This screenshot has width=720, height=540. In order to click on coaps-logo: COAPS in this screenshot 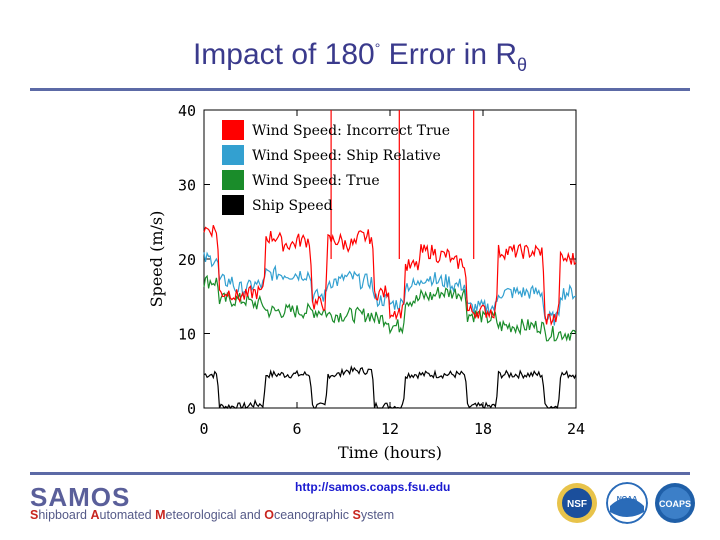, I will do `click(675, 503)`.